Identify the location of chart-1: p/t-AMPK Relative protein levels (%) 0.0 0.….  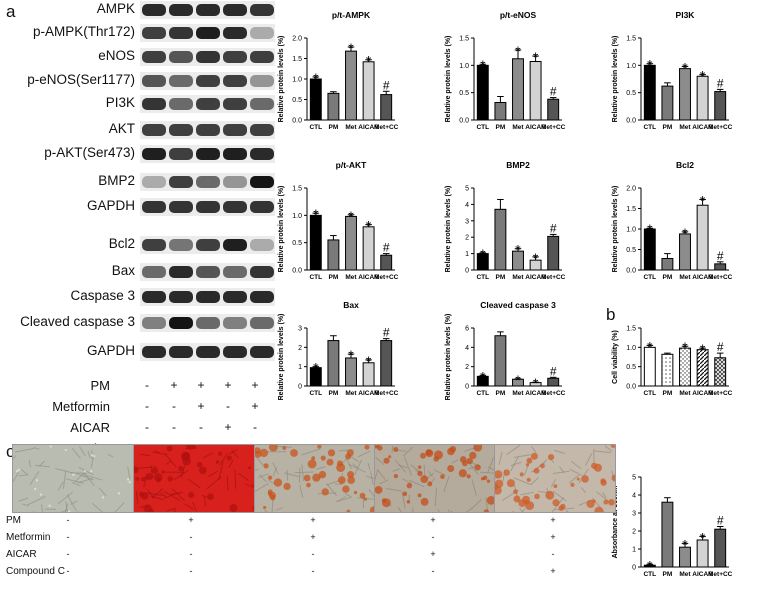
(338, 70).